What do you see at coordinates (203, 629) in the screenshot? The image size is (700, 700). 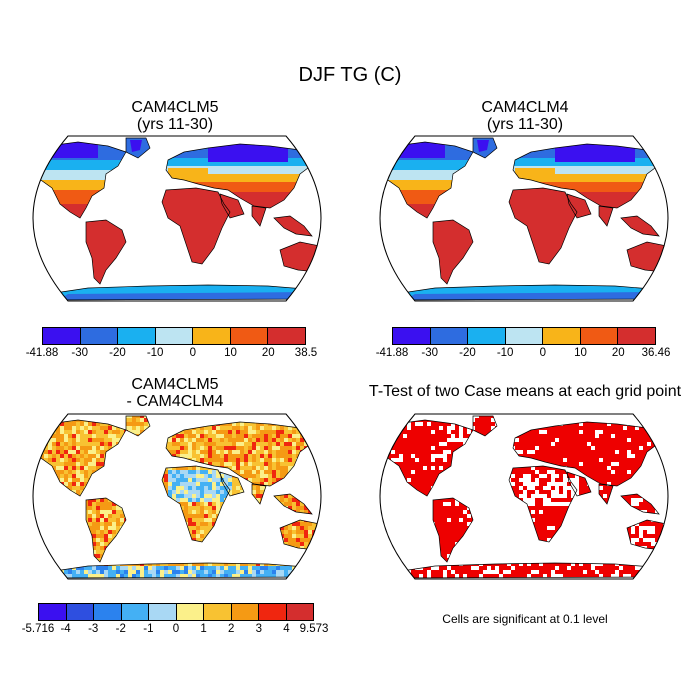 I see `panel-3-colorbar-tick-label: 1` at bounding box center [203, 629].